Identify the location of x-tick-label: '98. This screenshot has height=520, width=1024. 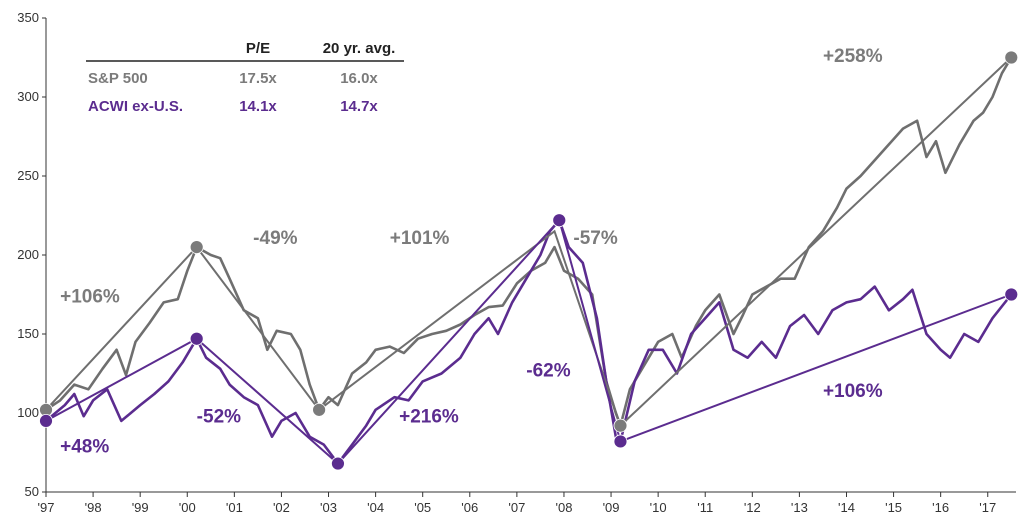
(93, 507).